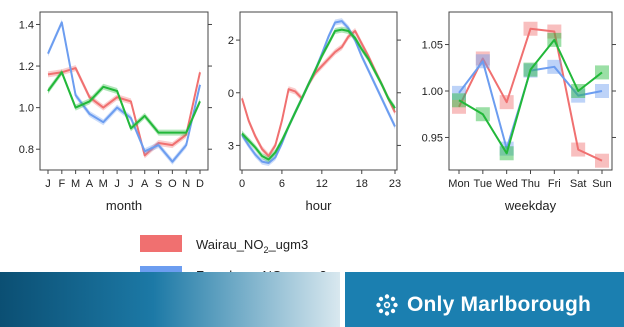 The width and height of the screenshot is (624, 327). What do you see at coordinates (242, 184) in the screenshot?
I see `x-tick-label: 0` at bounding box center [242, 184].